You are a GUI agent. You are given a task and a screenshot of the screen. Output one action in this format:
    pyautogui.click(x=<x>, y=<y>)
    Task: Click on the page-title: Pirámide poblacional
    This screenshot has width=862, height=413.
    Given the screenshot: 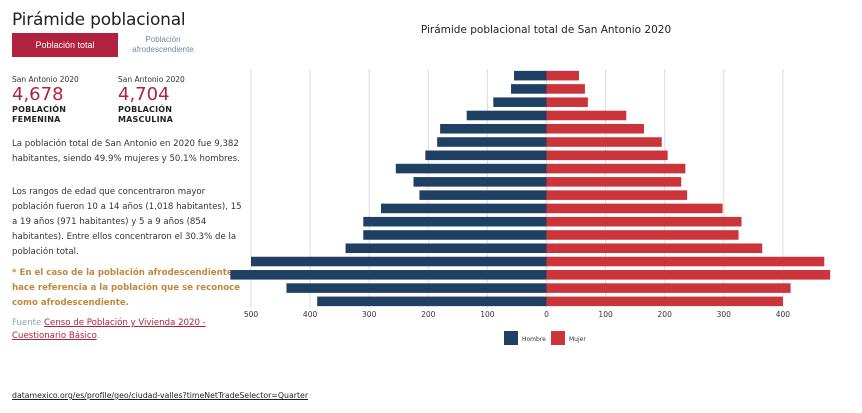 What is the action you would take?
    pyautogui.click(x=99, y=20)
    